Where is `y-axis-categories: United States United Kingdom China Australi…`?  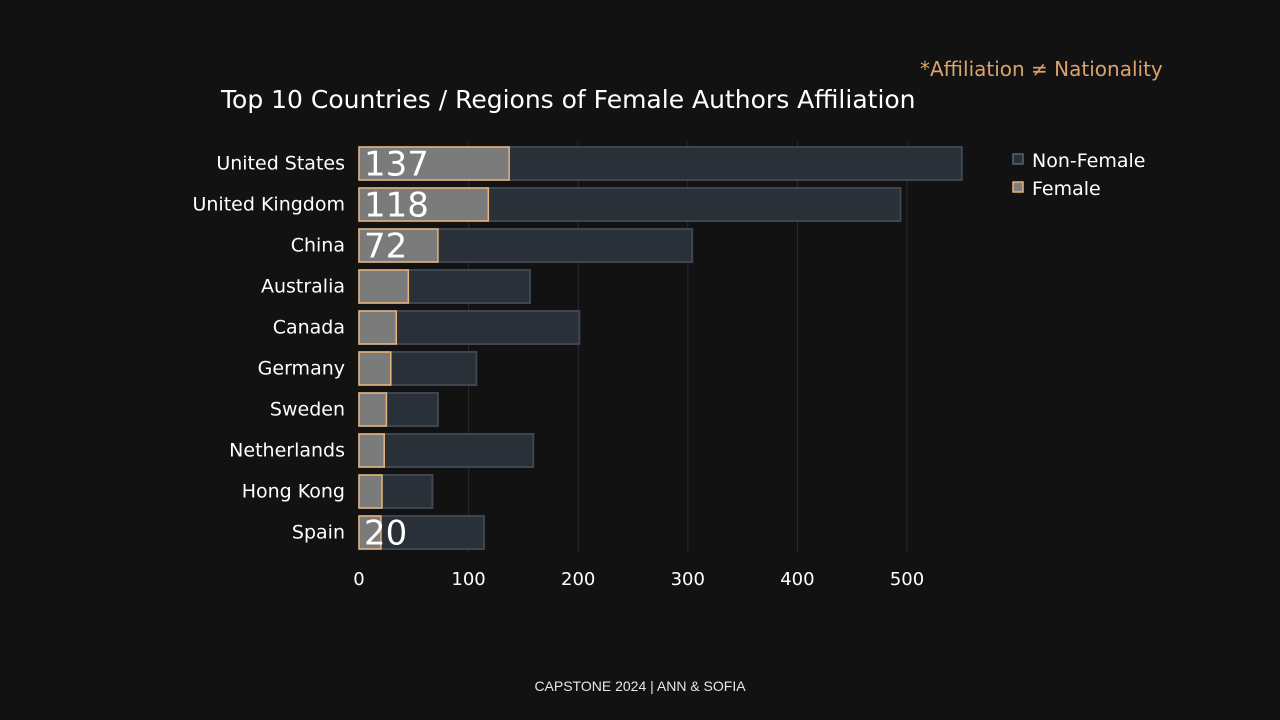
y-axis-categories: United States United Kingdom China Australi… is located at coordinates (268, 348).